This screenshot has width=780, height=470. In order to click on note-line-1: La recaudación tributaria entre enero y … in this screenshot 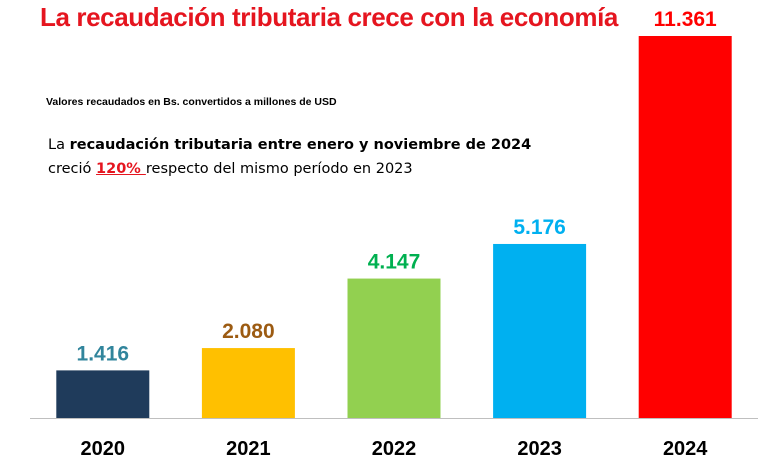, I will do `click(289, 145)`.